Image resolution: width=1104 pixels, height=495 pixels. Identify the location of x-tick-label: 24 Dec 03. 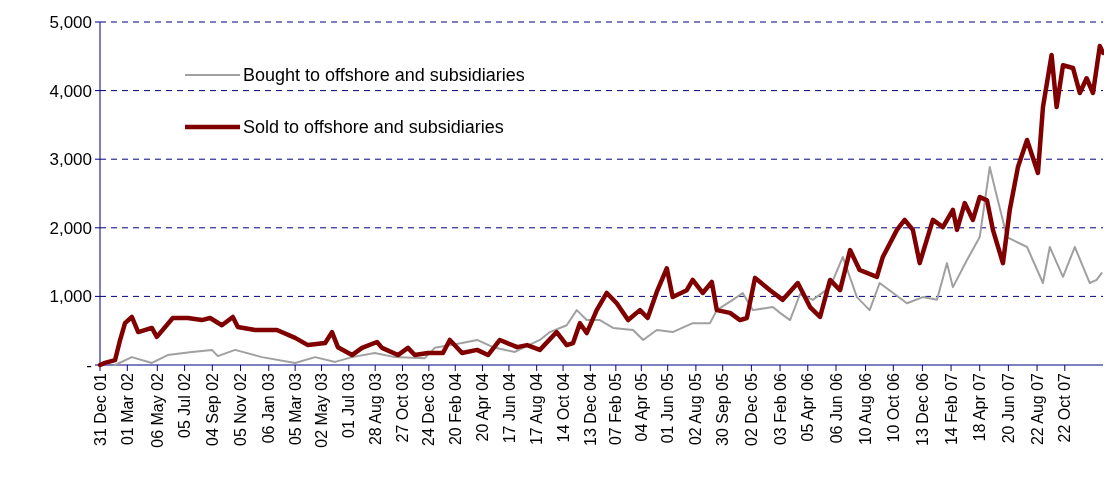
(429, 409).